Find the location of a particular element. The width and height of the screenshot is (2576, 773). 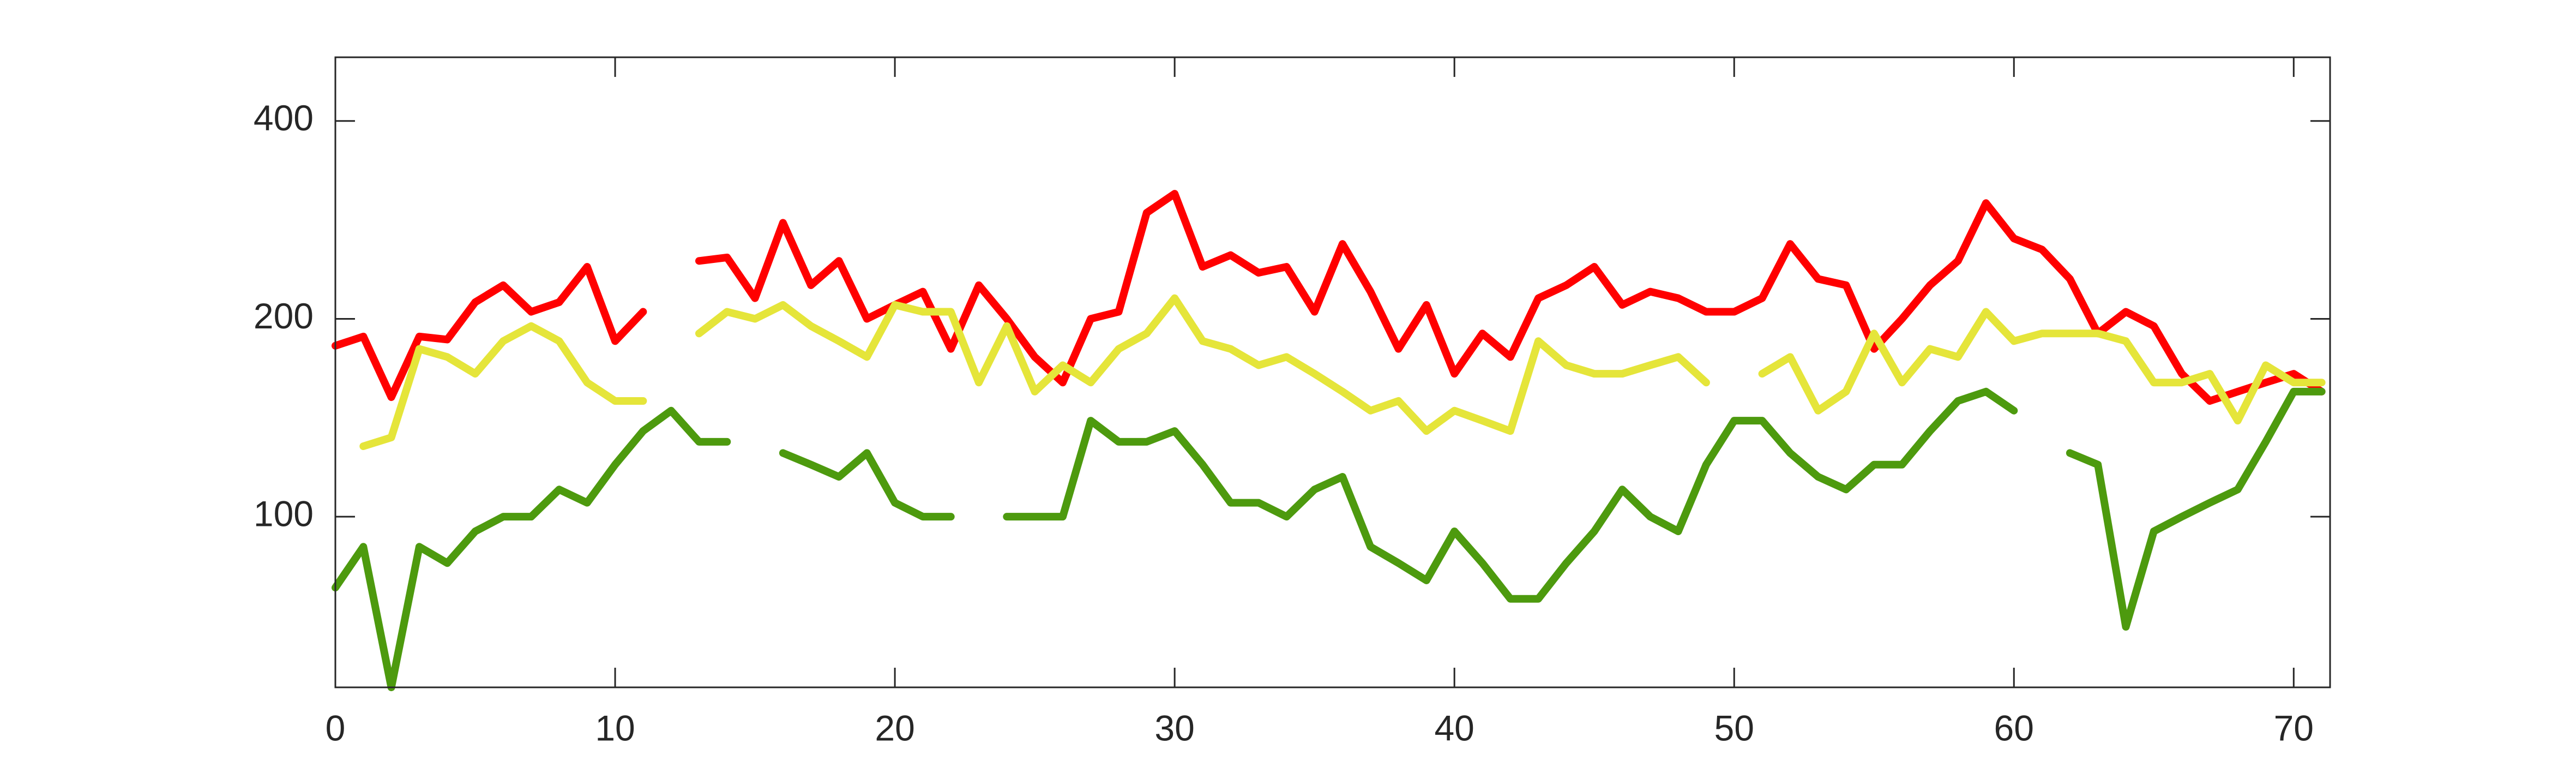

x-tick-label: 0 is located at coordinates (336, 728).